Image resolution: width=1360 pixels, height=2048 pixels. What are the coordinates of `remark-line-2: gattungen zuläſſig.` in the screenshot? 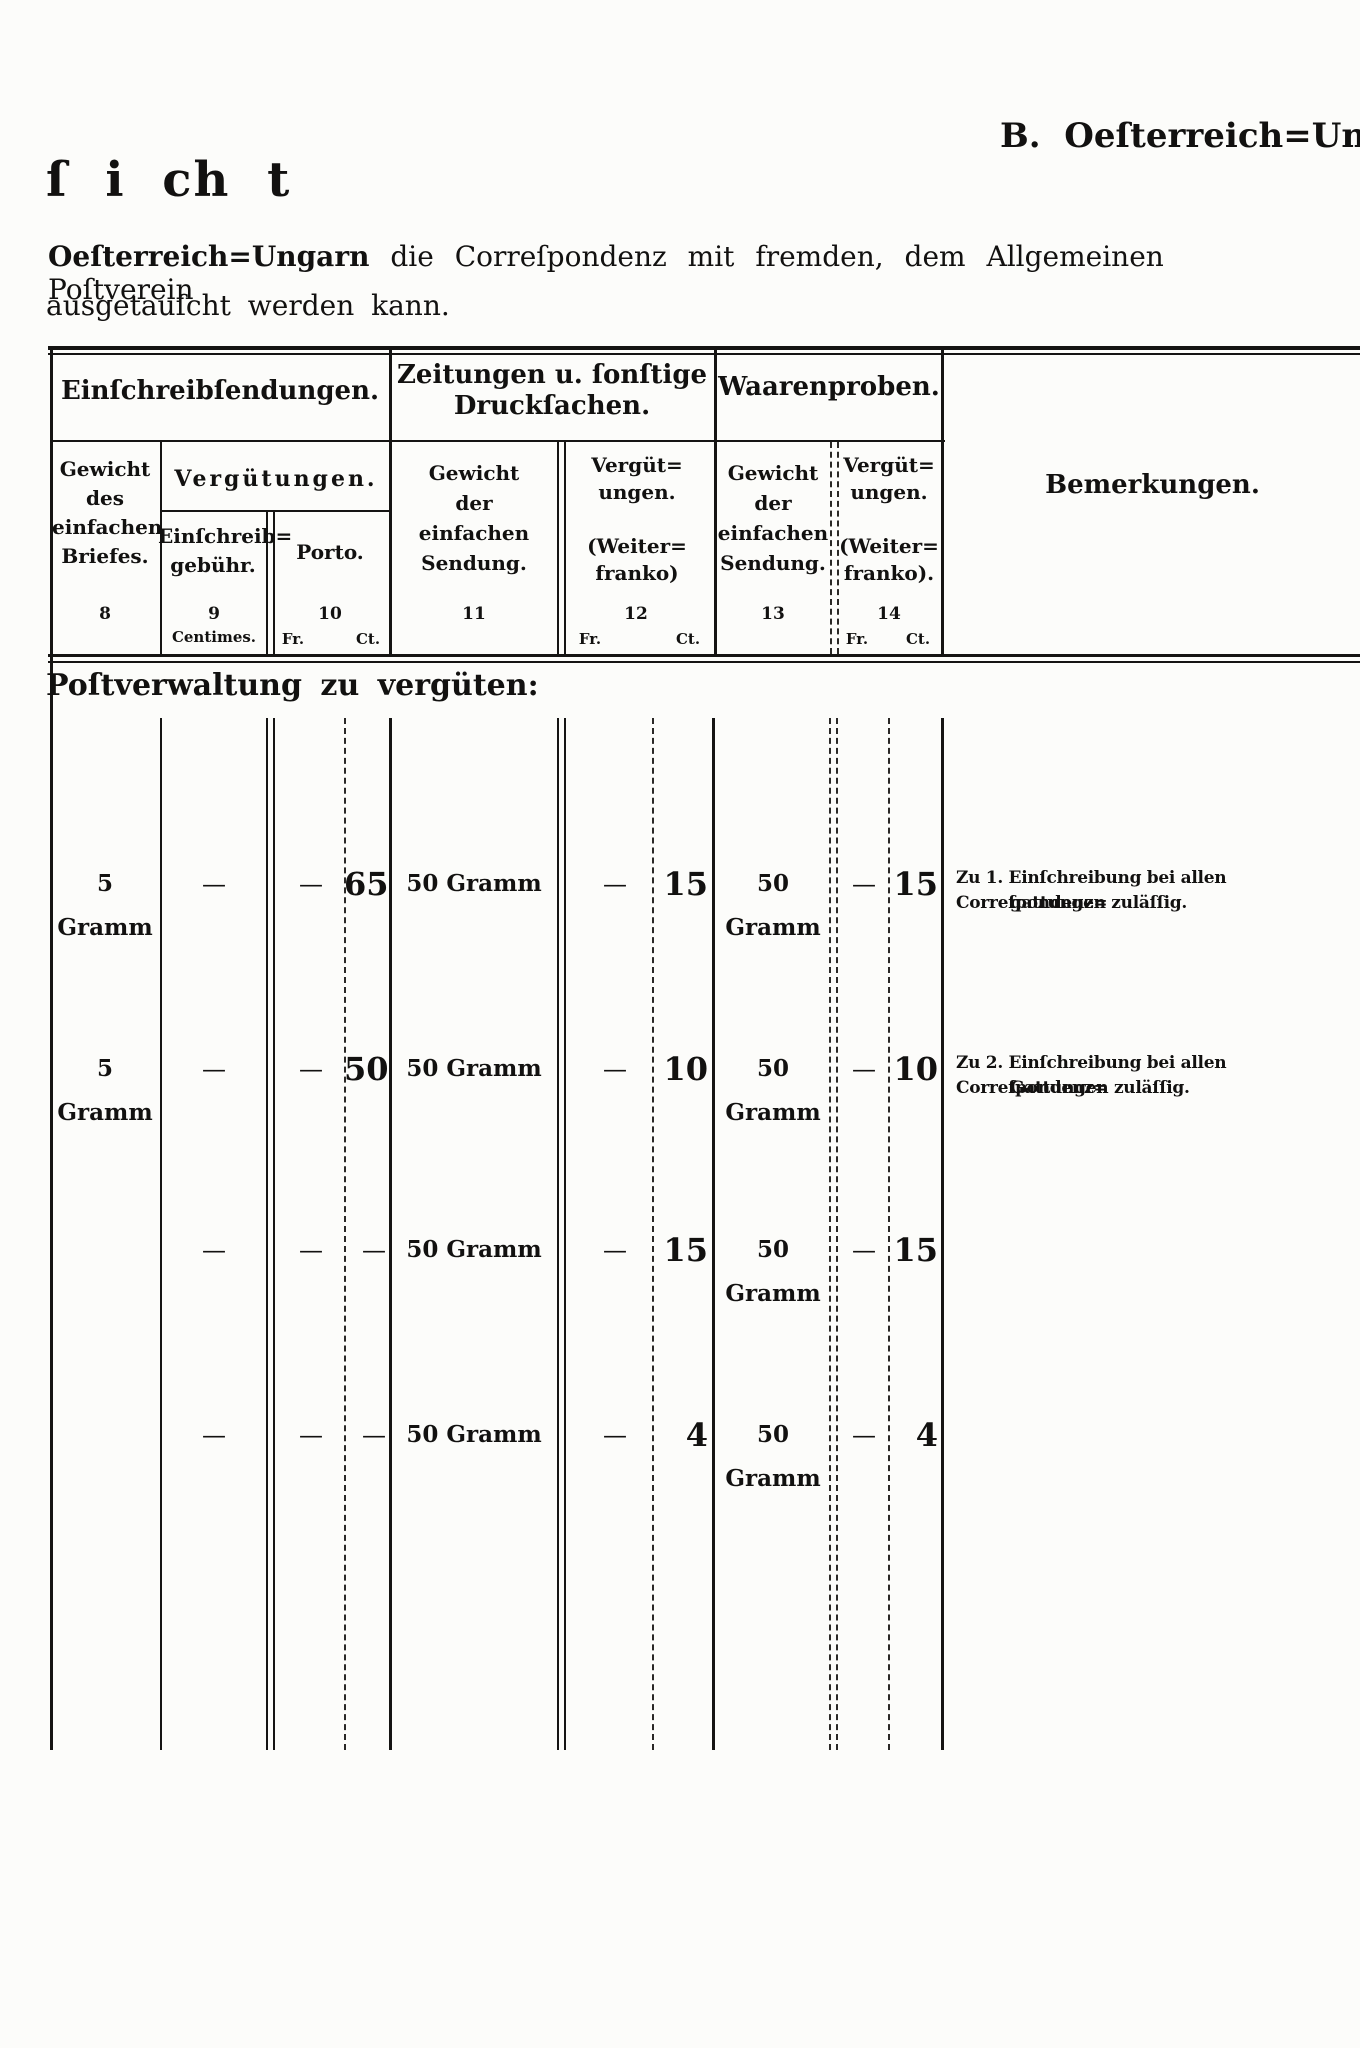 It's located at (1098, 903).